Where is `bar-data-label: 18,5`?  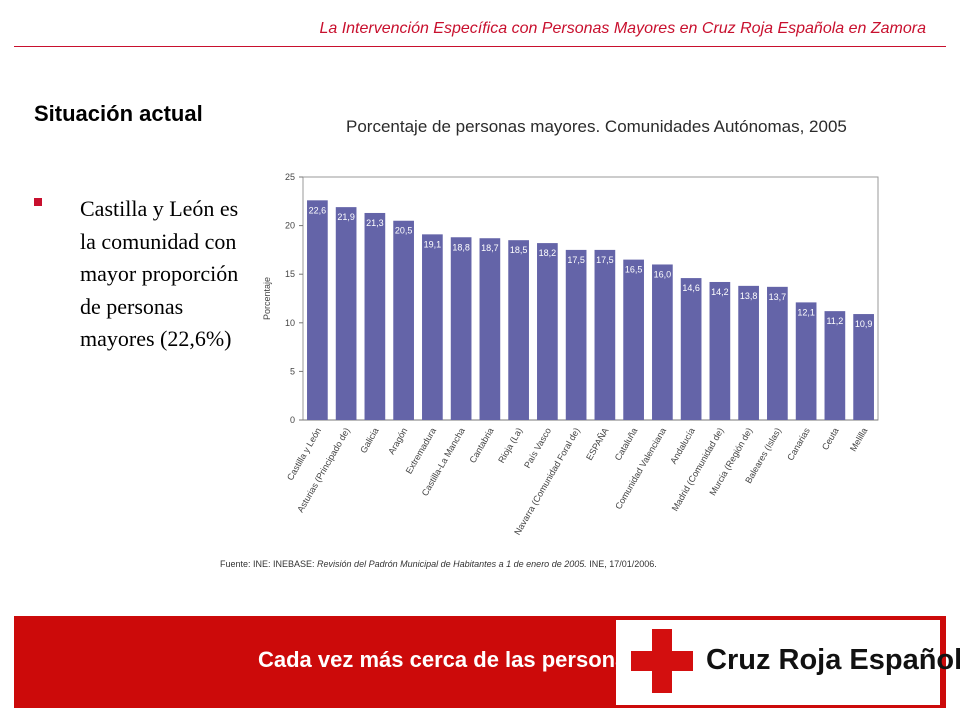
bar-data-label: 18,5 is located at coordinates (519, 250).